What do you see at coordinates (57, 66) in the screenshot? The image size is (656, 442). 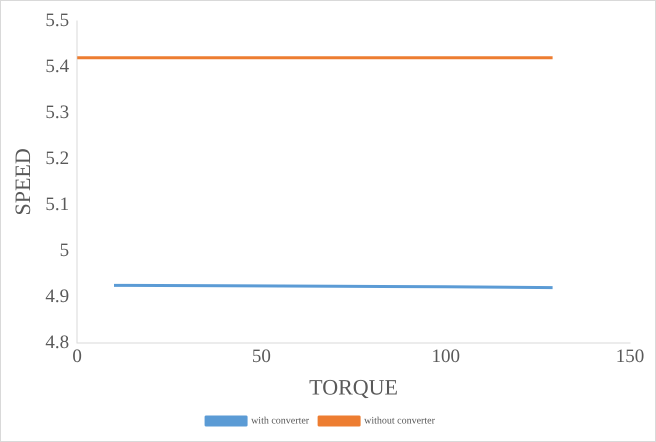 I see `y-tick-label: 5.4` at bounding box center [57, 66].